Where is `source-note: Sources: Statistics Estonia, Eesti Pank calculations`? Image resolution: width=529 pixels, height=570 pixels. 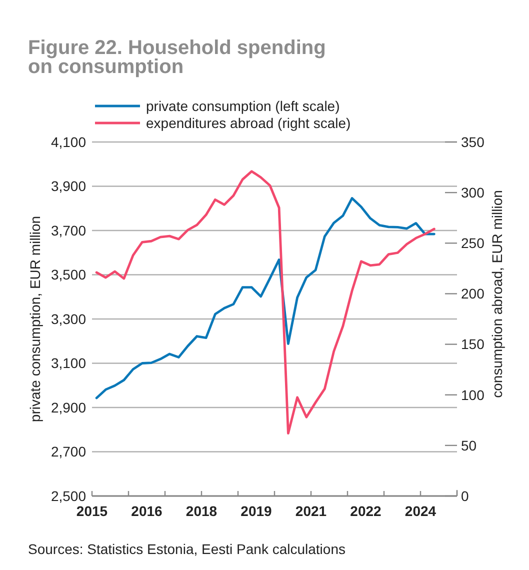
source-note: Sources: Statistics Estonia, Eesti Pank calculations is located at coordinates (187, 549).